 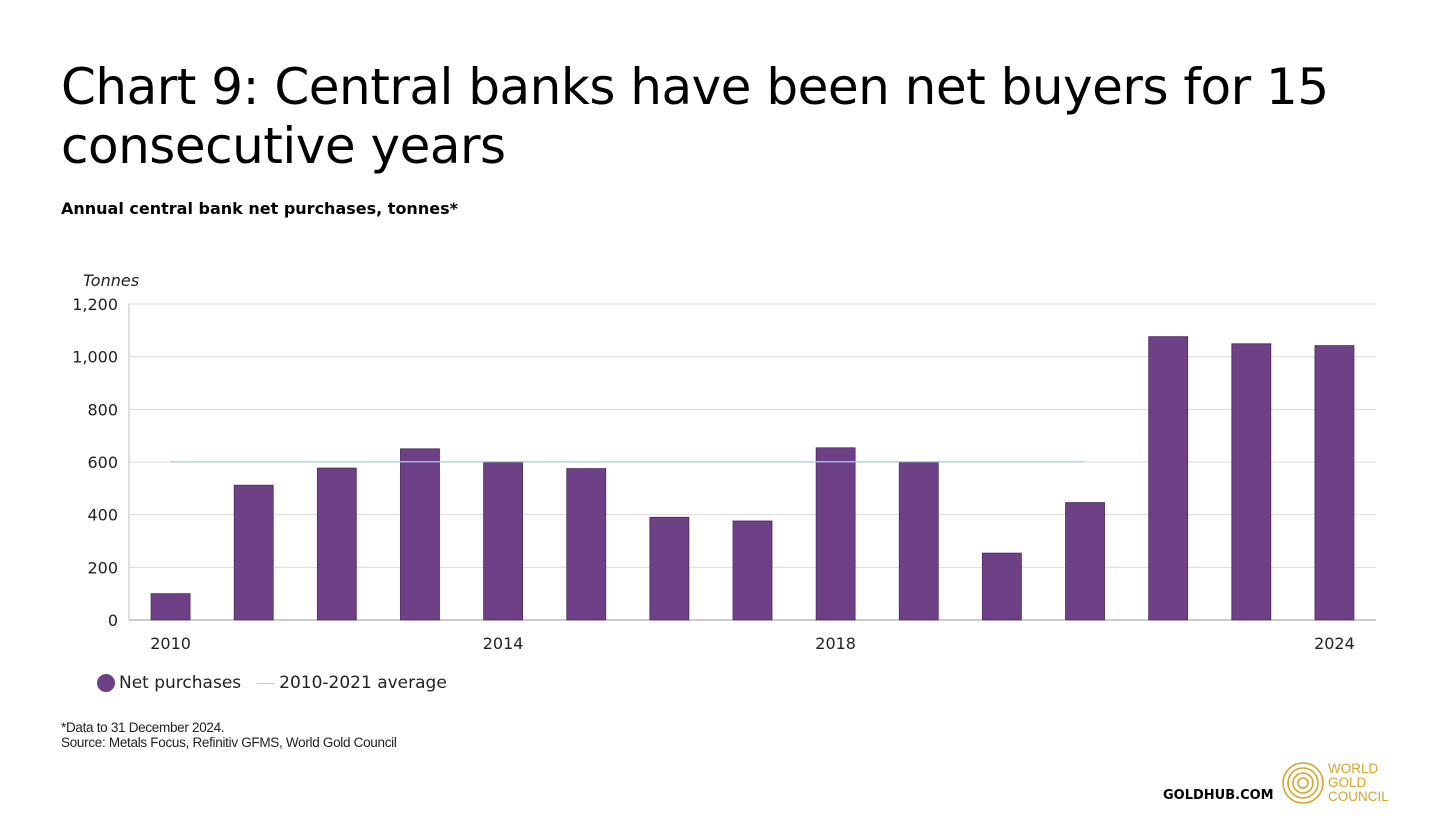 I want to click on y-tick-label: 400, so click(x=102, y=515).